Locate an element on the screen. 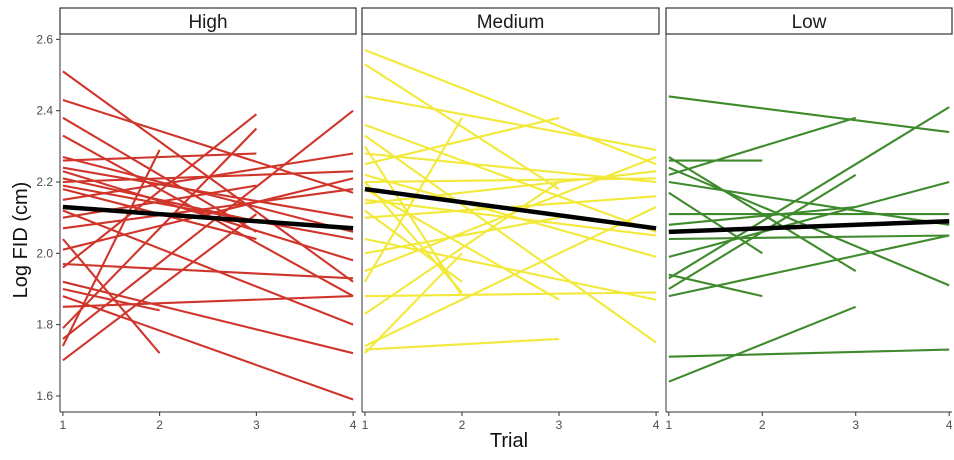 Image resolution: width=954 pixels, height=460 pixels. x-axis-title: Trial is located at coordinates (509, 441).